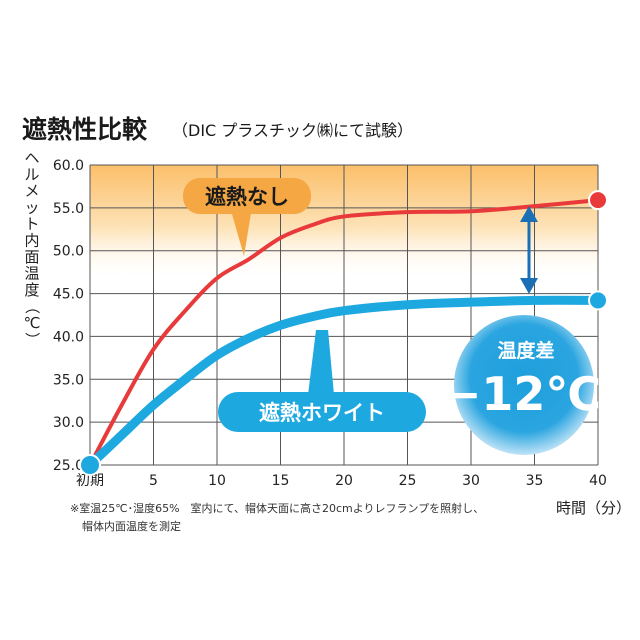  I want to click on chart-title: 遮熱性比較, so click(85, 129).